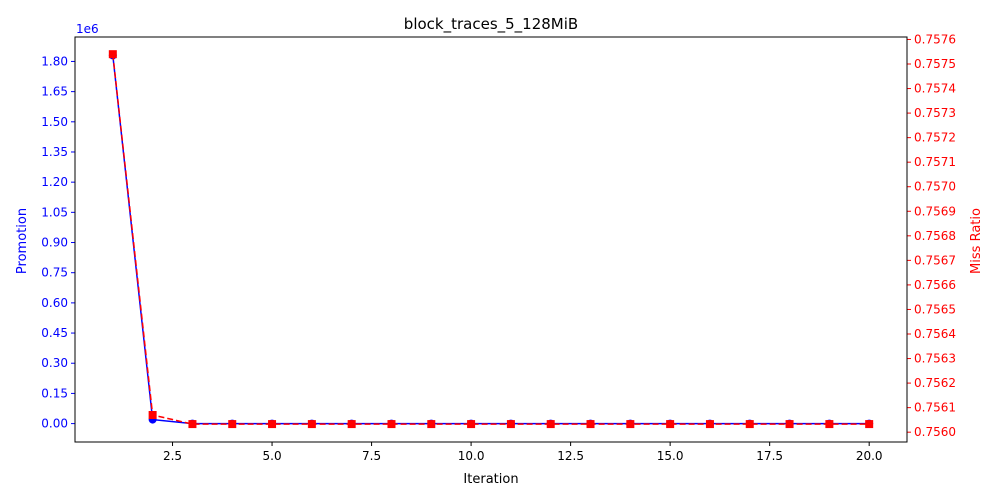 The height and width of the screenshot is (500, 1000). What do you see at coordinates (54, 182) in the screenshot?
I see `left-y-tick-label: 1.20` at bounding box center [54, 182].